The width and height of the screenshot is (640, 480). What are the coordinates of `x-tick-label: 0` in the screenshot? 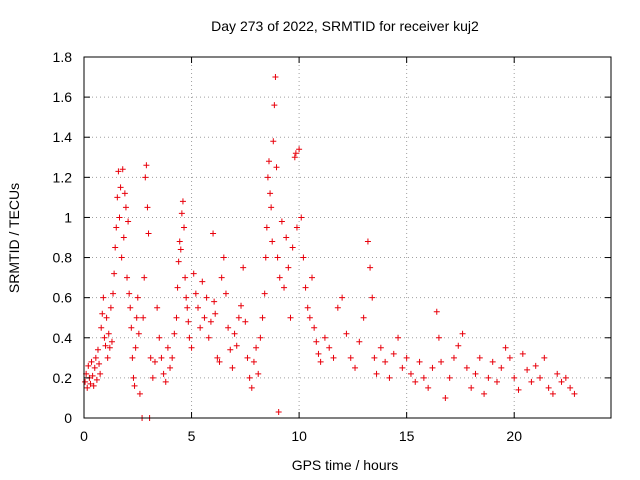 It's located at (84, 436).